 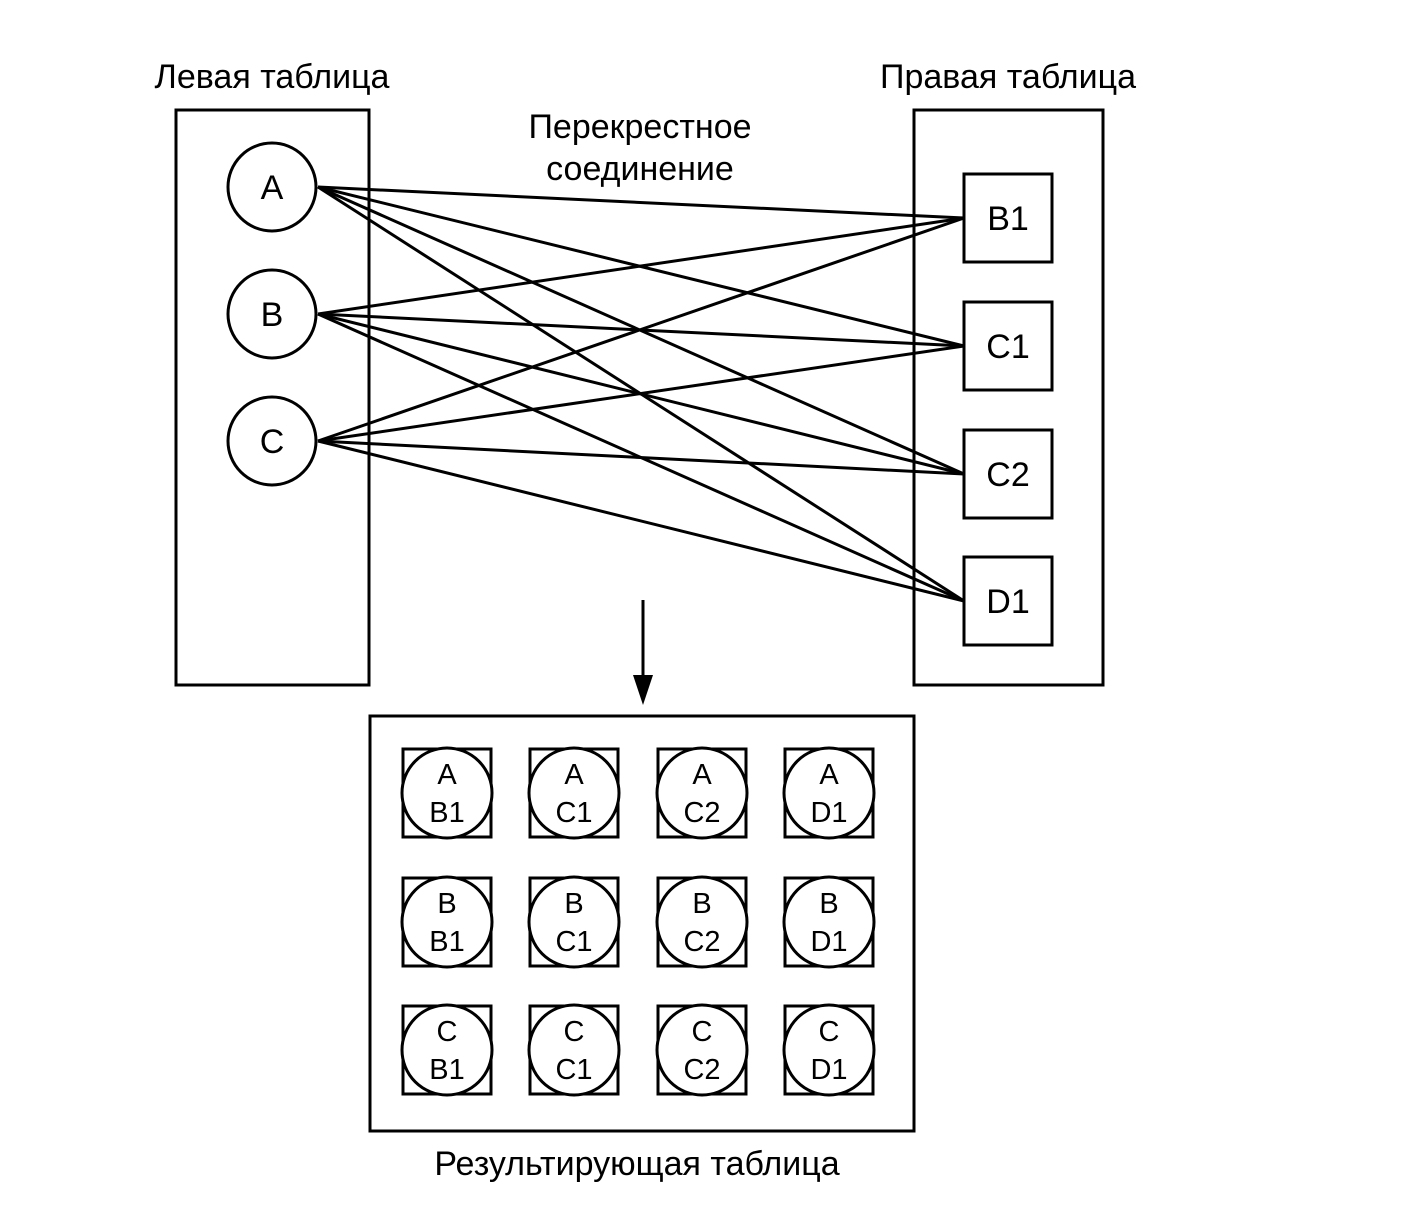 What do you see at coordinates (702, 1050) in the screenshot?
I see `result-cell-c-c2: C C2` at bounding box center [702, 1050].